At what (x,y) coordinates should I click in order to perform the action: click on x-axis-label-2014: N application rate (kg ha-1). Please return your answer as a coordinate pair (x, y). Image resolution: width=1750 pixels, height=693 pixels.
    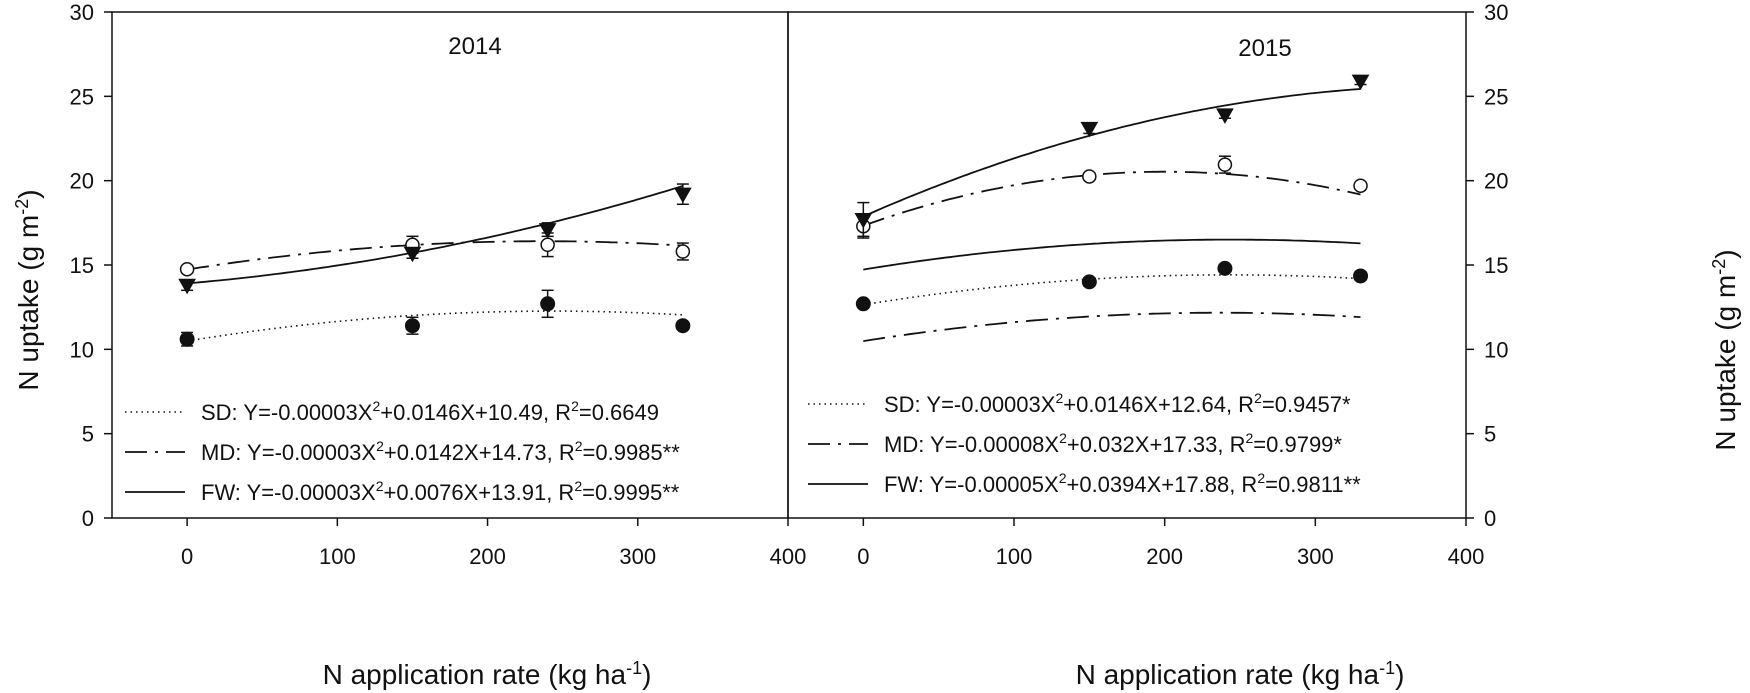
    Looking at the image, I should click on (487, 674).